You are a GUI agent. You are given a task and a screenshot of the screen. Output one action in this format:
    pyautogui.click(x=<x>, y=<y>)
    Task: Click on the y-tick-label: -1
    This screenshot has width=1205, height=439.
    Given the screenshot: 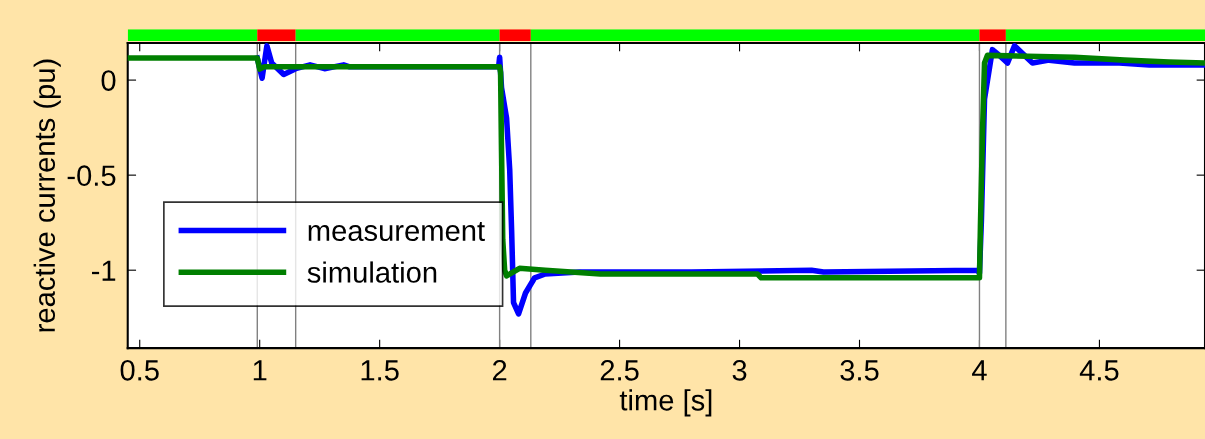 What is the action you would take?
    pyautogui.click(x=103, y=270)
    